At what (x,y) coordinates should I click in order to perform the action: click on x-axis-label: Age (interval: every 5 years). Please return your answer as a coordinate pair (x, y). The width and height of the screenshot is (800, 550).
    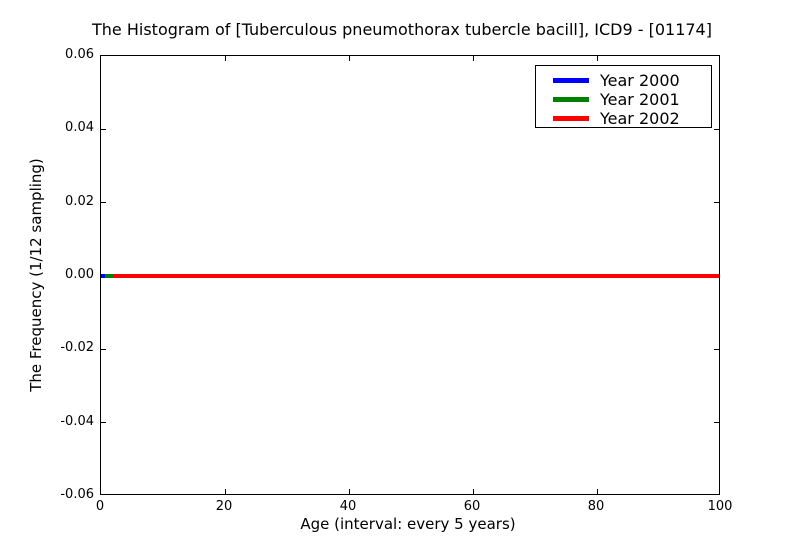
    Looking at the image, I should click on (408, 524).